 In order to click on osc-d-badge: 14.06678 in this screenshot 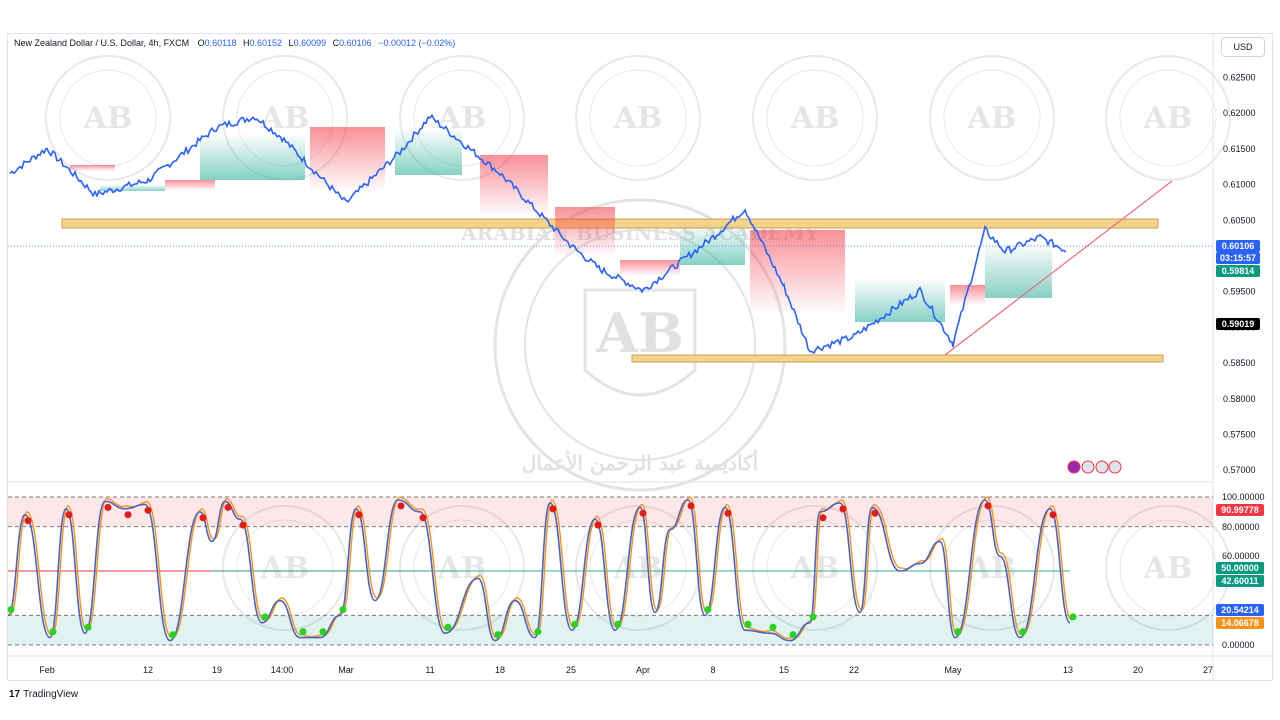, I will do `click(1240, 623)`.